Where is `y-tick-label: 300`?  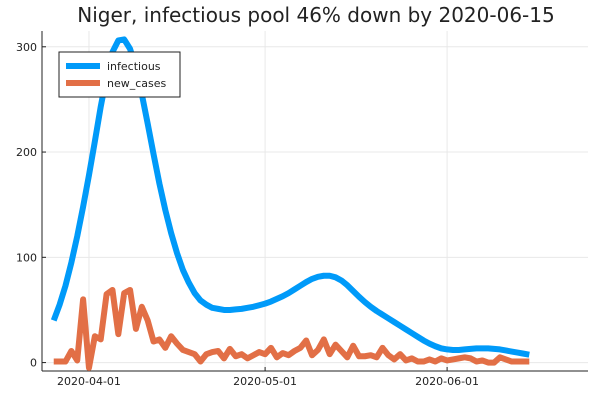
y-tick-label: 300 is located at coordinates (26, 47).